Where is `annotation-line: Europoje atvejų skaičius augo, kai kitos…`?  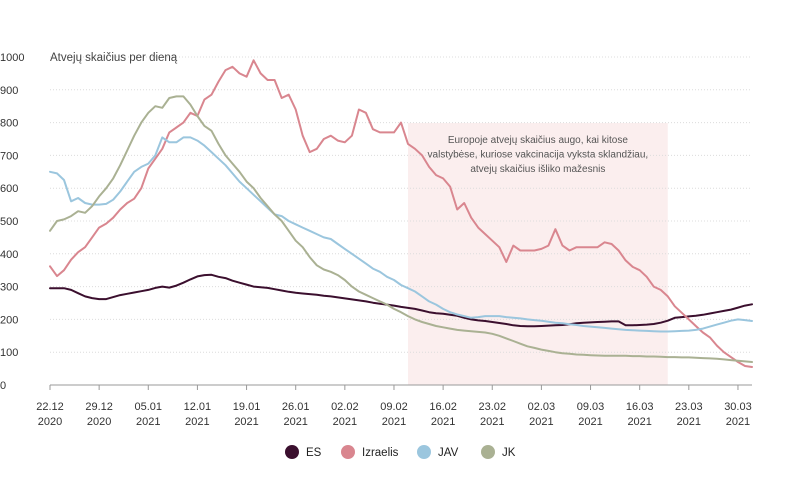 annotation-line: Europoje atvejų skaičius augo, kai kitos… is located at coordinates (538, 140).